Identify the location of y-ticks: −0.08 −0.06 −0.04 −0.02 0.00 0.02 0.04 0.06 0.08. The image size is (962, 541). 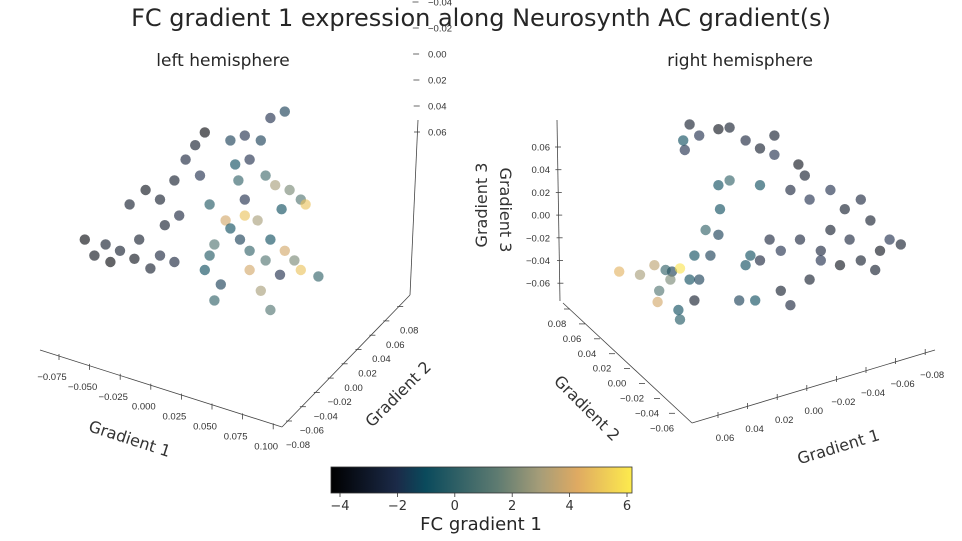
(352, 378).